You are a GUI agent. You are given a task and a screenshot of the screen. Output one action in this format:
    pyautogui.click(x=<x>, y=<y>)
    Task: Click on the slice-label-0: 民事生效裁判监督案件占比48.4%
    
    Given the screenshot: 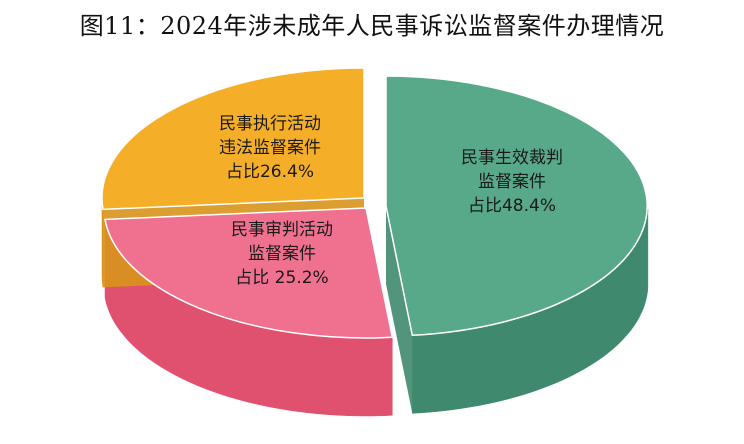 What is the action you would take?
    pyautogui.click(x=512, y=182)
    